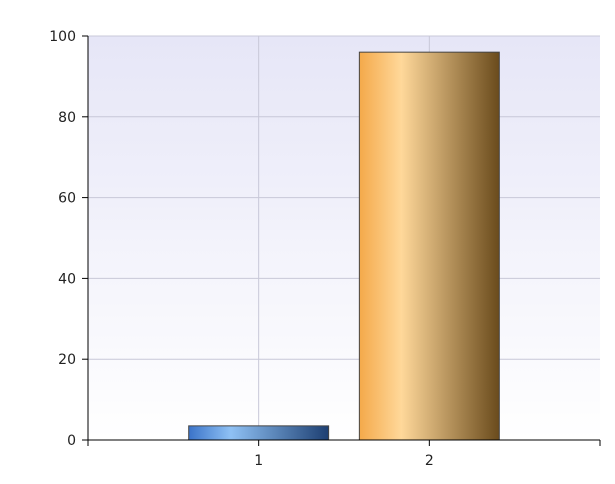 The height and width of the screenshot is (484, 615). What do you see at coordinates (258, 461) in the screenshot?
I see `x-tick-label: 1` at bounding box center [258, 461].